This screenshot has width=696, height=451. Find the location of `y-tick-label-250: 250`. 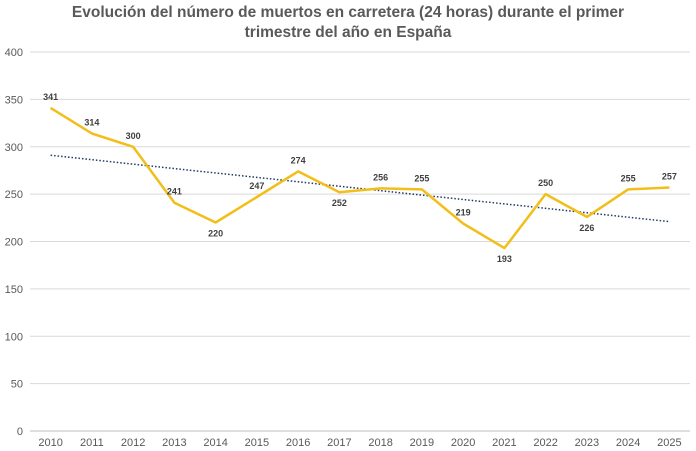

y-tick-label-250: 250 is located at coordinates (14, 195).